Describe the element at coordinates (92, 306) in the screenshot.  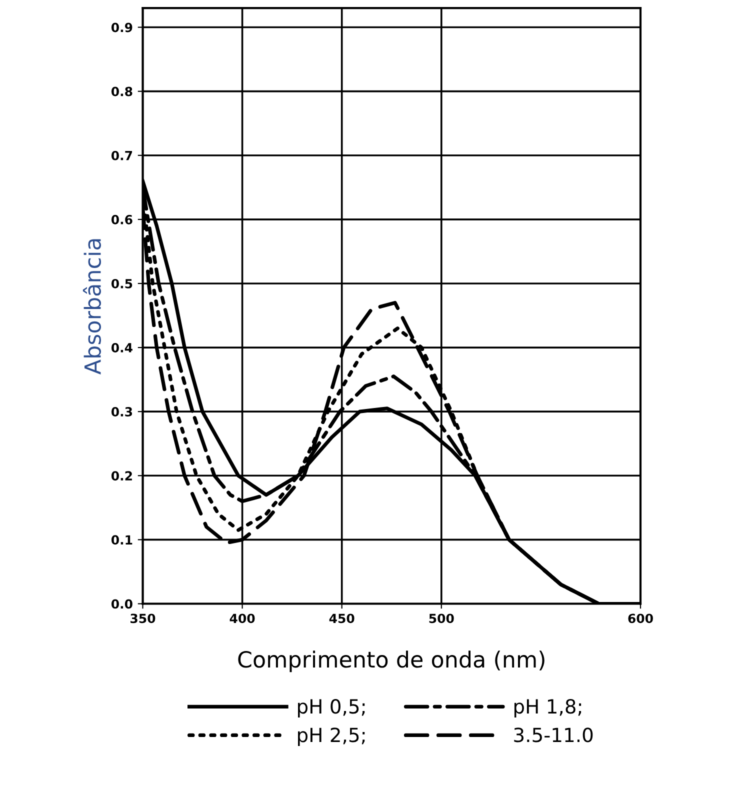
I see `y-axis-title: Absorbância` at that location.